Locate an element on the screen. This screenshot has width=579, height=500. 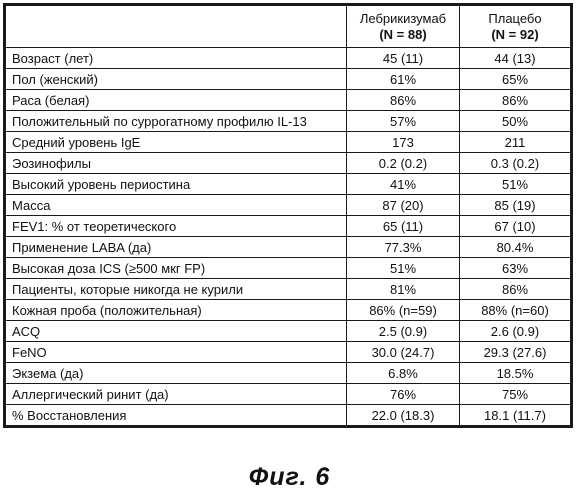
lebrikizumab-value: 51% is located at coordinates (403, 268).